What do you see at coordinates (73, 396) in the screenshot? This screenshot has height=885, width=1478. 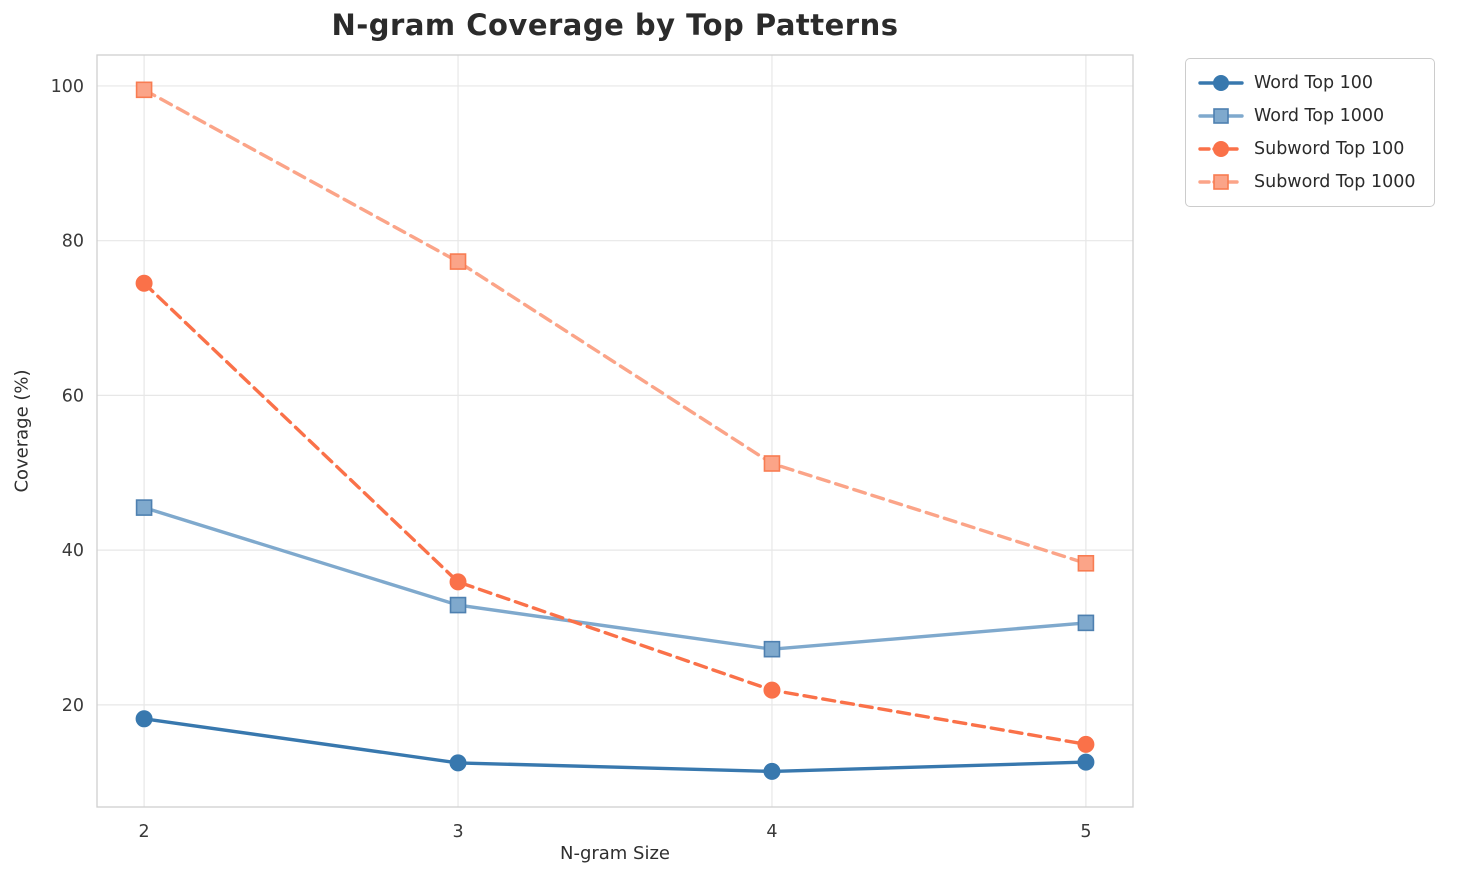 I see `y-tick-label: 60` at bounding box center [73, 396].